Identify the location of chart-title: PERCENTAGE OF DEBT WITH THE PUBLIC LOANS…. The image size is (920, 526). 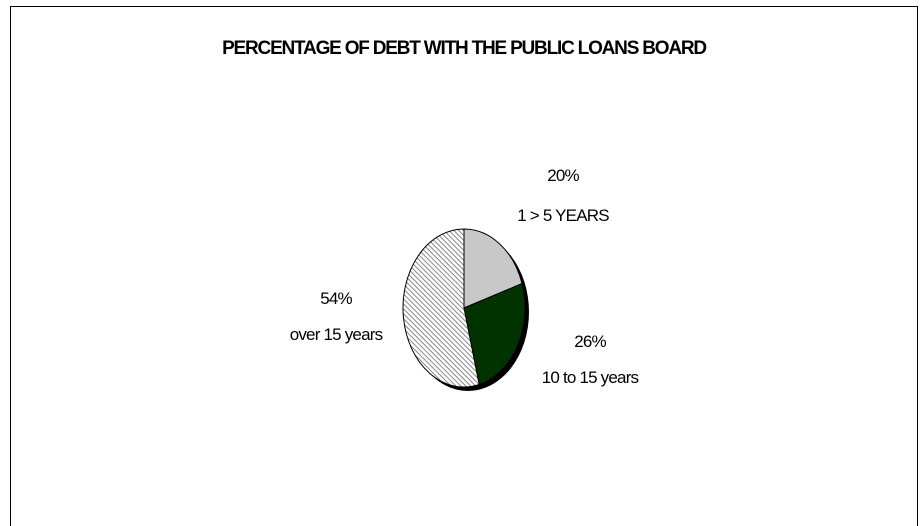
(464, 48).